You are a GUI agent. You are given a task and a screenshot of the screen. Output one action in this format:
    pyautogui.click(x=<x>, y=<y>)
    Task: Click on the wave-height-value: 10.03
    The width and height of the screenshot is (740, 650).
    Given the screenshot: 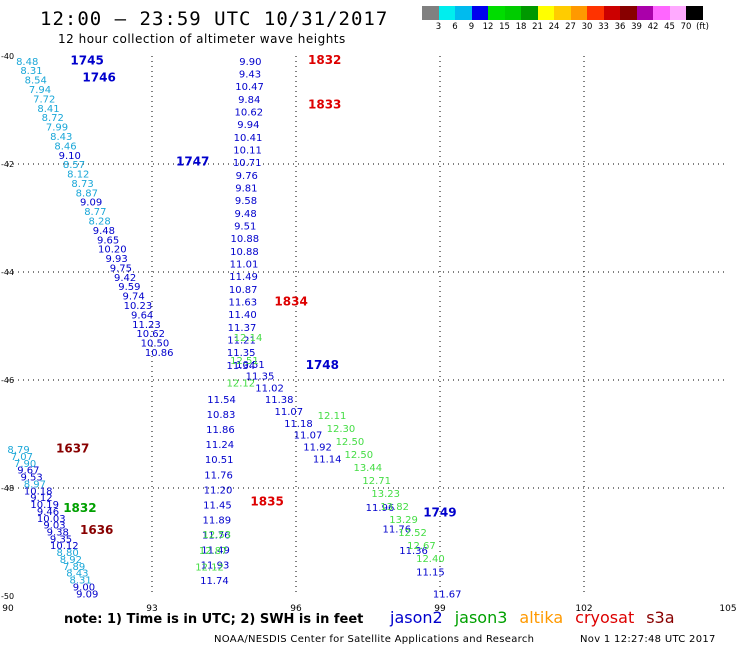 What is the action you would take?
    pyautogui.click(x=51, y=519)
    